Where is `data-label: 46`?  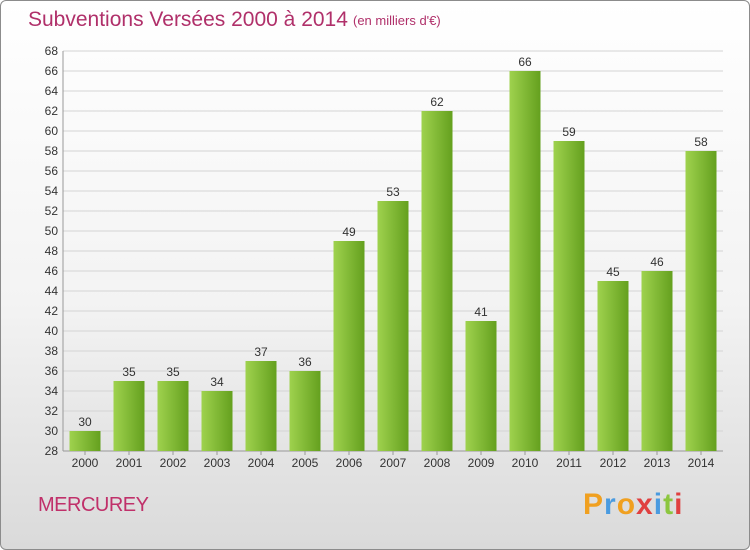 data-label: 46 is located at coordinates (657, 262).